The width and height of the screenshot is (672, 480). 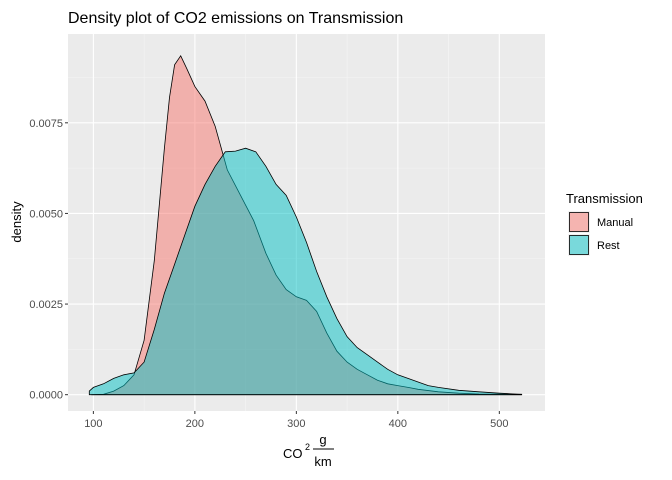 What do you see at coordinates (46, 396) in the screenshot?
I see `y-tick-label: 0.0000` at bounding box center [46, 396].